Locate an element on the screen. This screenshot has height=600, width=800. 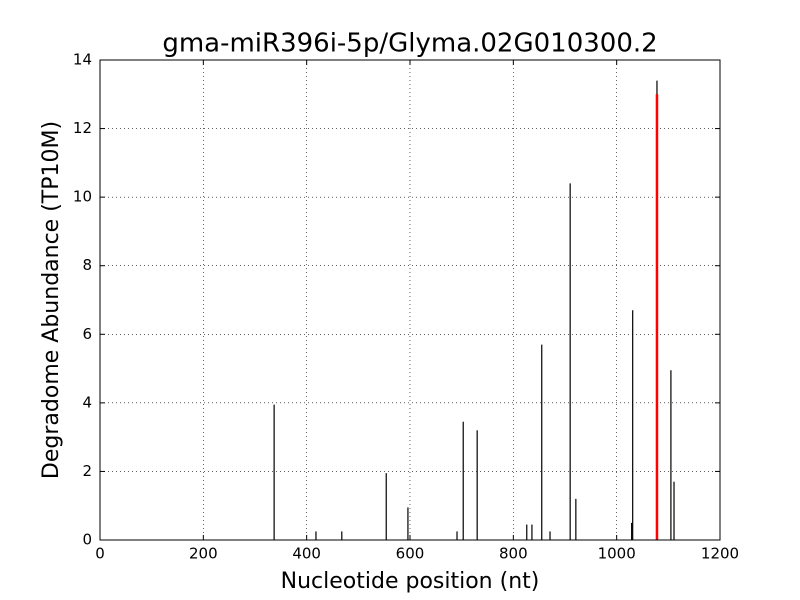
x-tick-label: 0 is located at coordinates (100, 554).